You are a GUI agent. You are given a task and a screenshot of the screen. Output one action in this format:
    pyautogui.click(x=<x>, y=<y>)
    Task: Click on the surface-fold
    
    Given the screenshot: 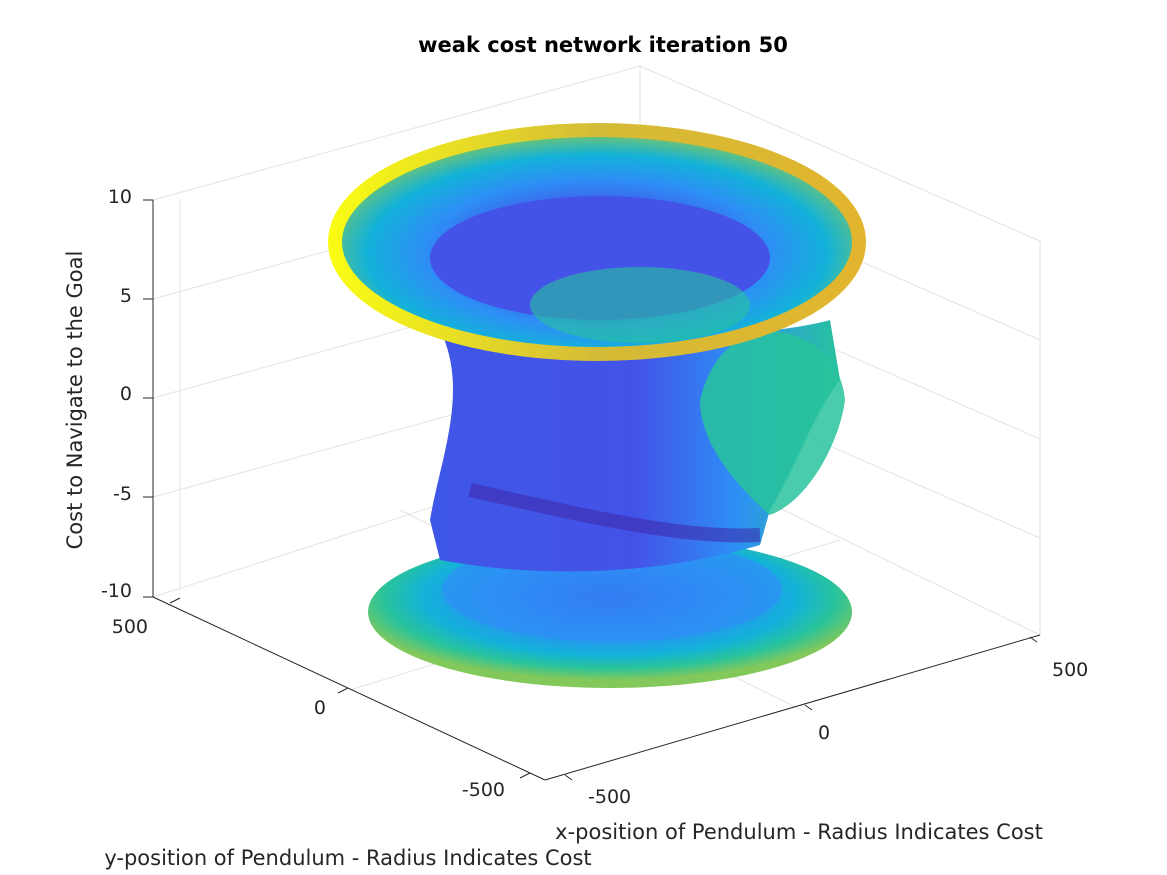 What is the action you would take?
    pyautogui.click(x=614, y=513)
    